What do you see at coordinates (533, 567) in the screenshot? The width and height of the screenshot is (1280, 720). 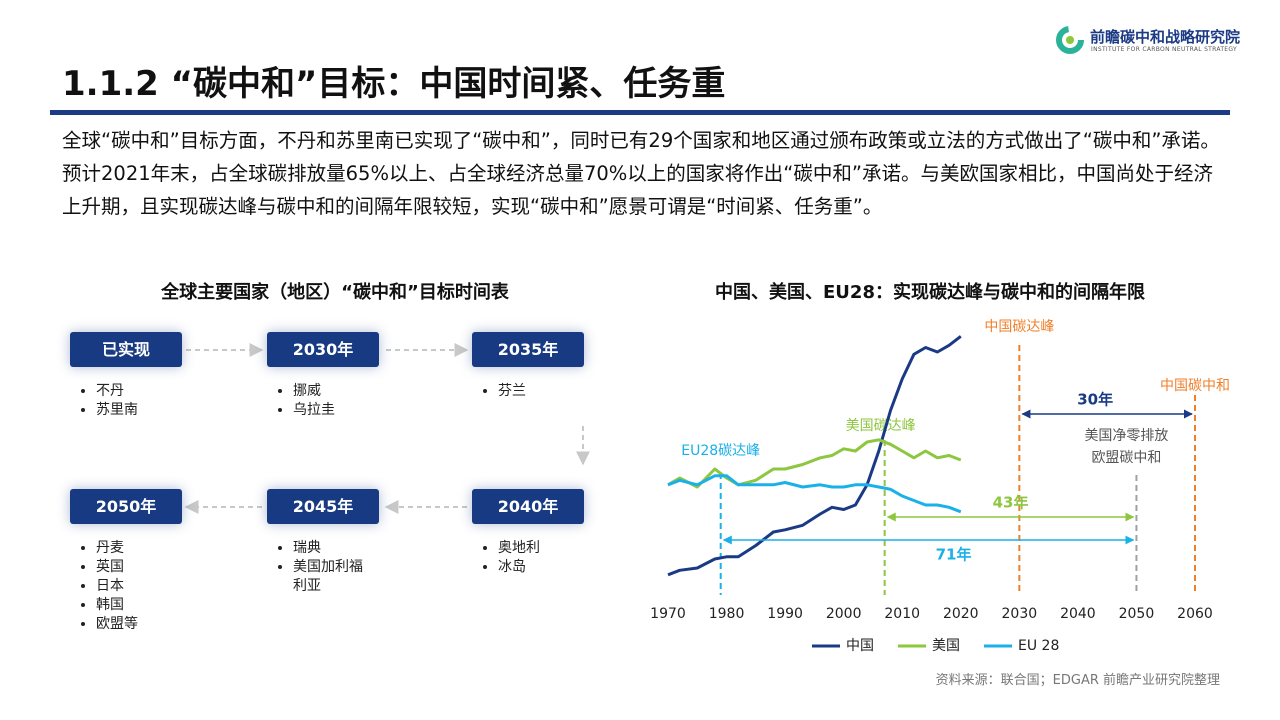 I see `item: 冰岛` at bounding box center [533, 567].